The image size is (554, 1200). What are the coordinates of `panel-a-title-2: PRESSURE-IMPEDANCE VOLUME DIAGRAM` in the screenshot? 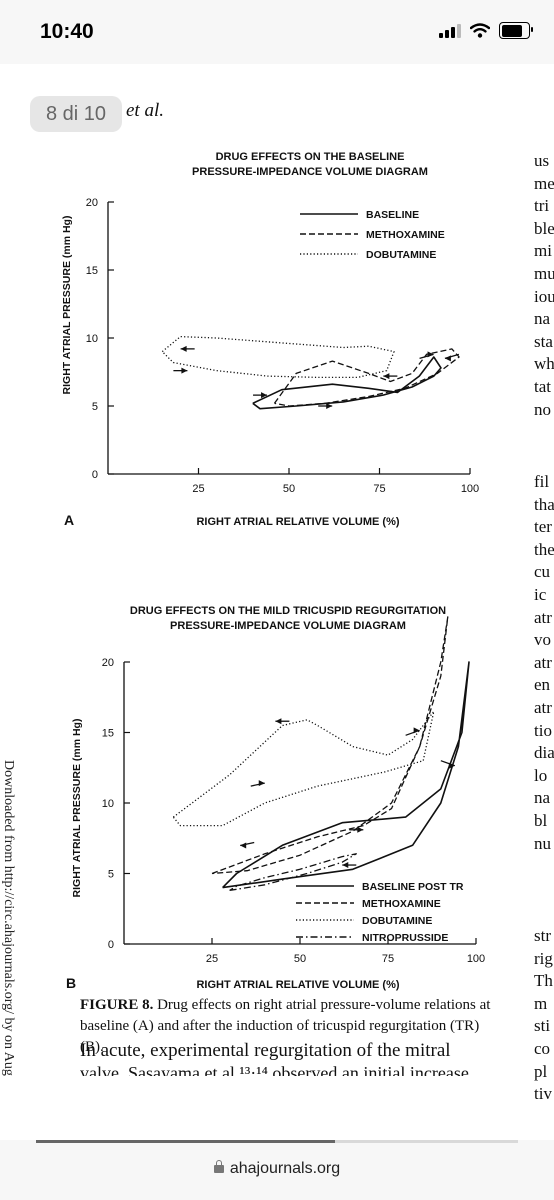 It's located at (310, 172).